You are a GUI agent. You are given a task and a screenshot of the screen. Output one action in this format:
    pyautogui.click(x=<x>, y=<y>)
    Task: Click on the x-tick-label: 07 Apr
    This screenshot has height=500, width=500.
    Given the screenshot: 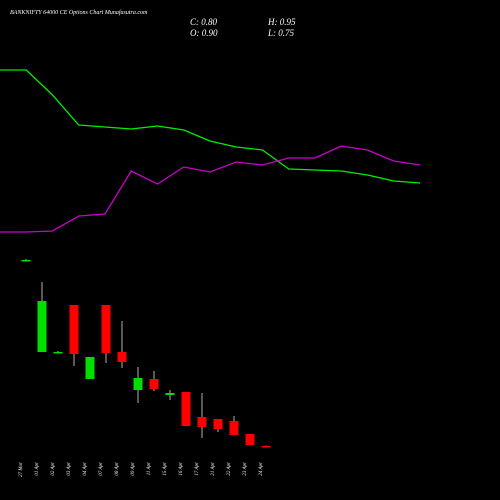 What is the action you would take?
    pyautogui.click(x=101, y=469)
    